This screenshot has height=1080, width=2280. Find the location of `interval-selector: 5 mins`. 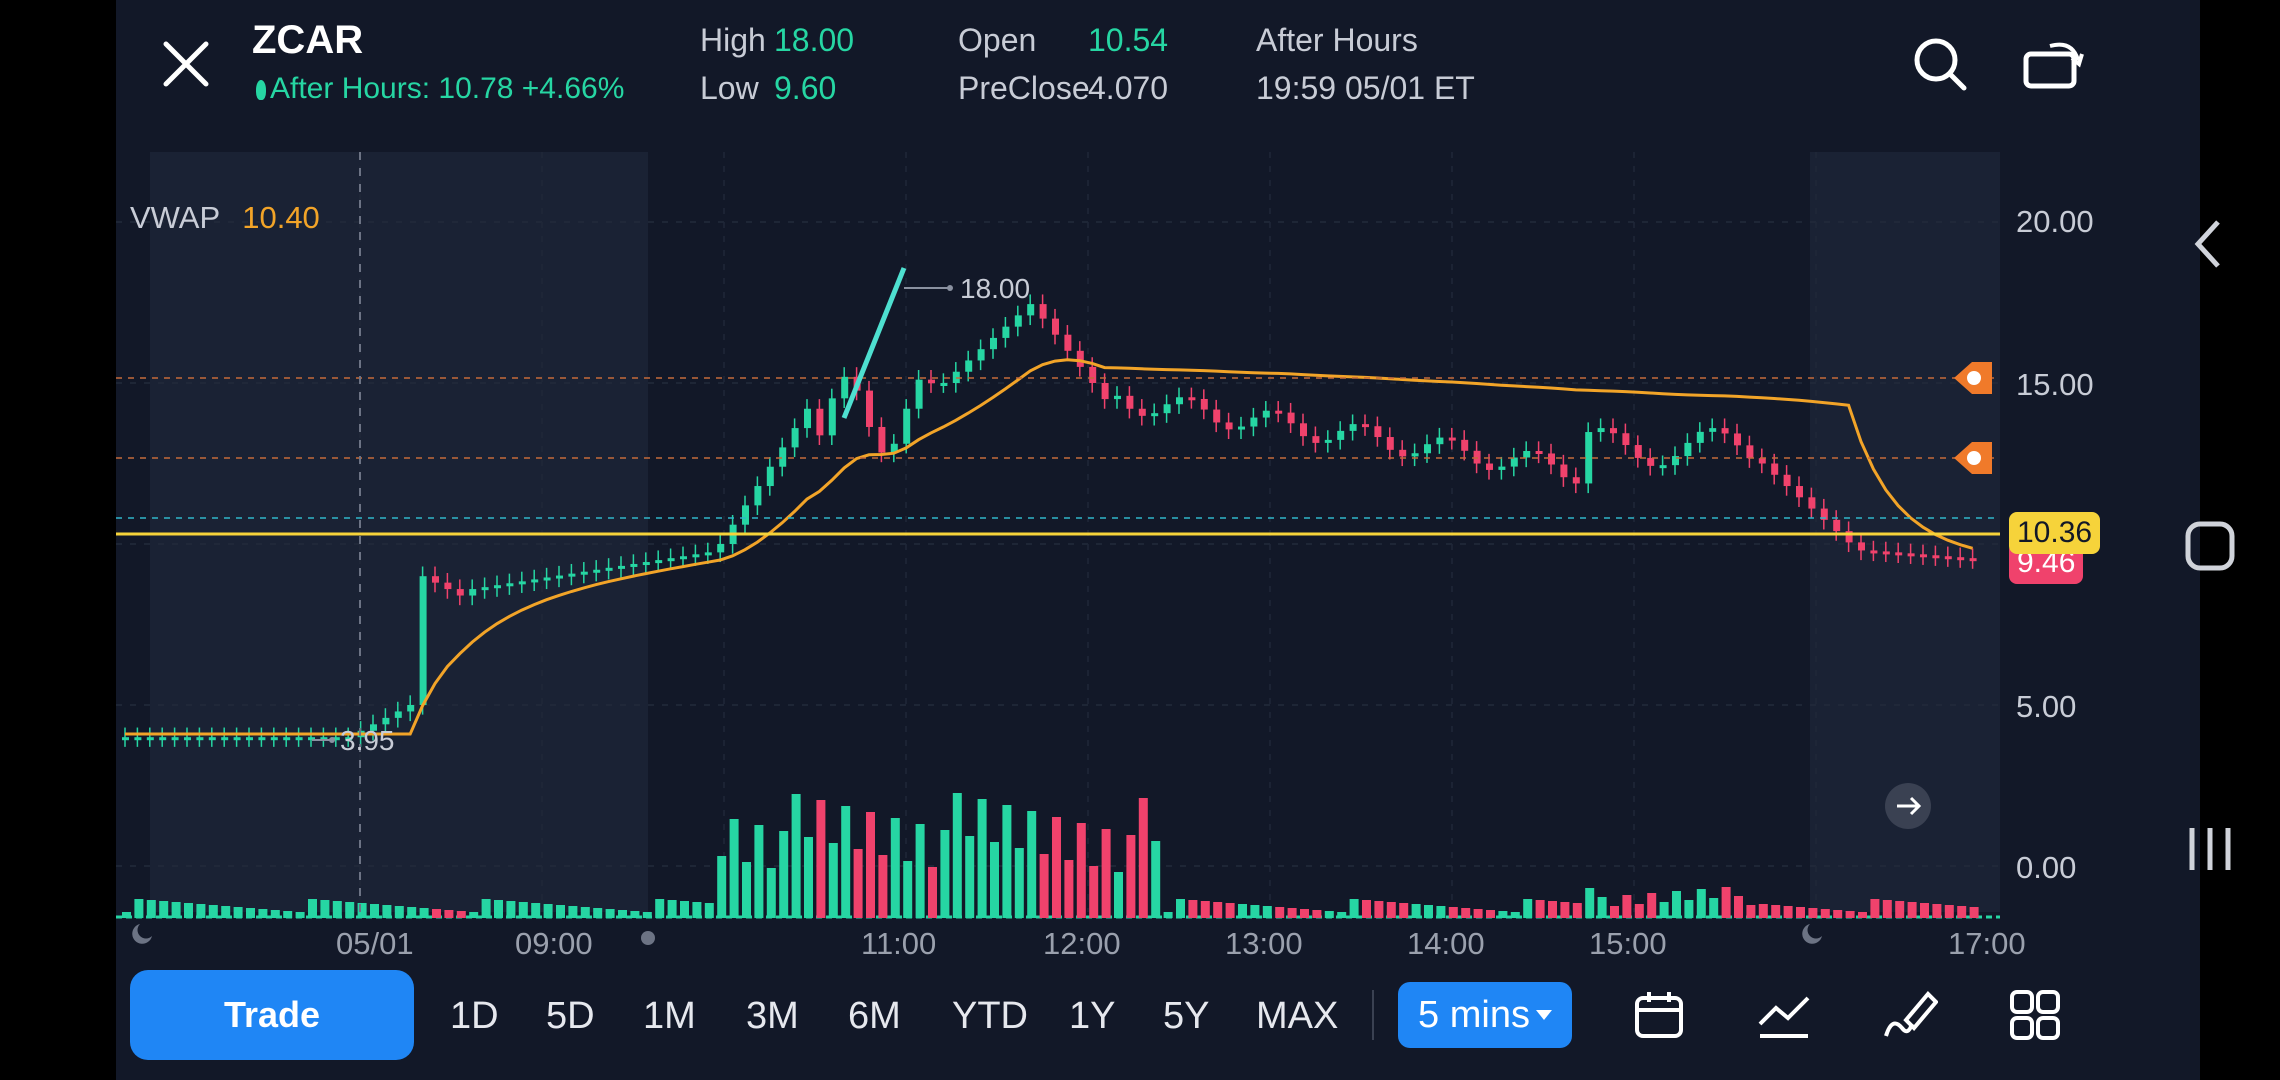

interval-selector: 5 mins is located at coordinates (1485, 1015).